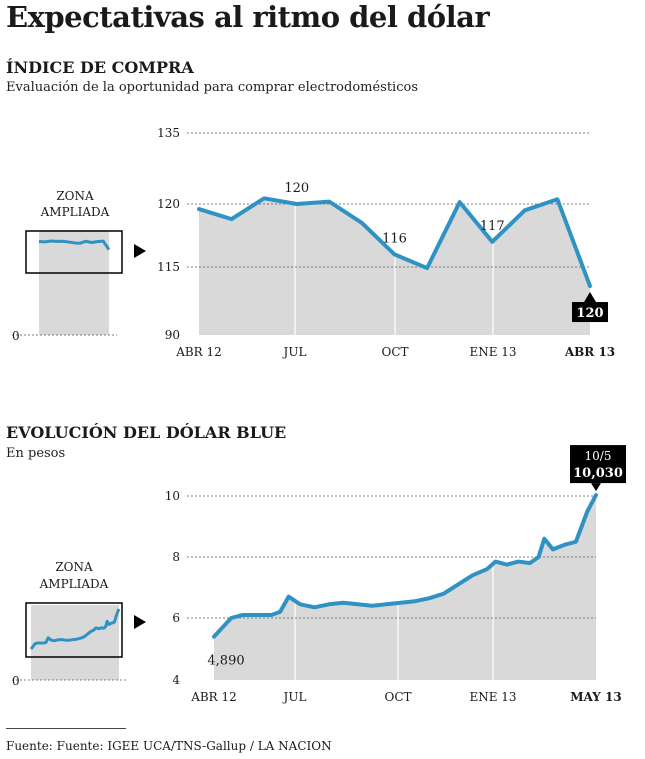 The height and width of the screenshot is (759, 645). What do you see at coordinates (296, 188) in the screenshot?
I see `chart1-data-label: 120` at bounding box center [296, 188].